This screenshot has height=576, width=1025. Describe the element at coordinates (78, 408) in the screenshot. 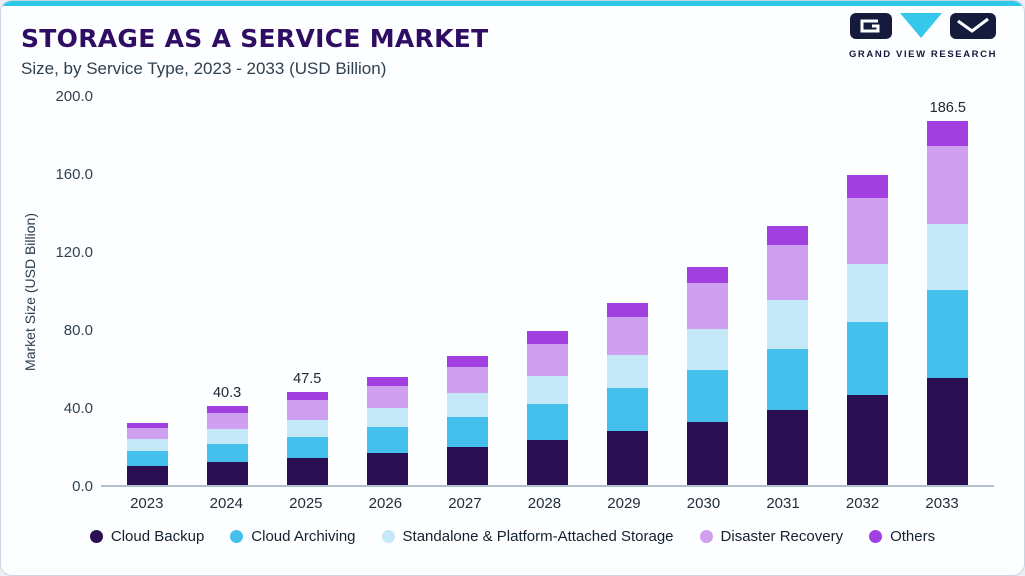

I see `y-tick-label: 40.0` at that location.